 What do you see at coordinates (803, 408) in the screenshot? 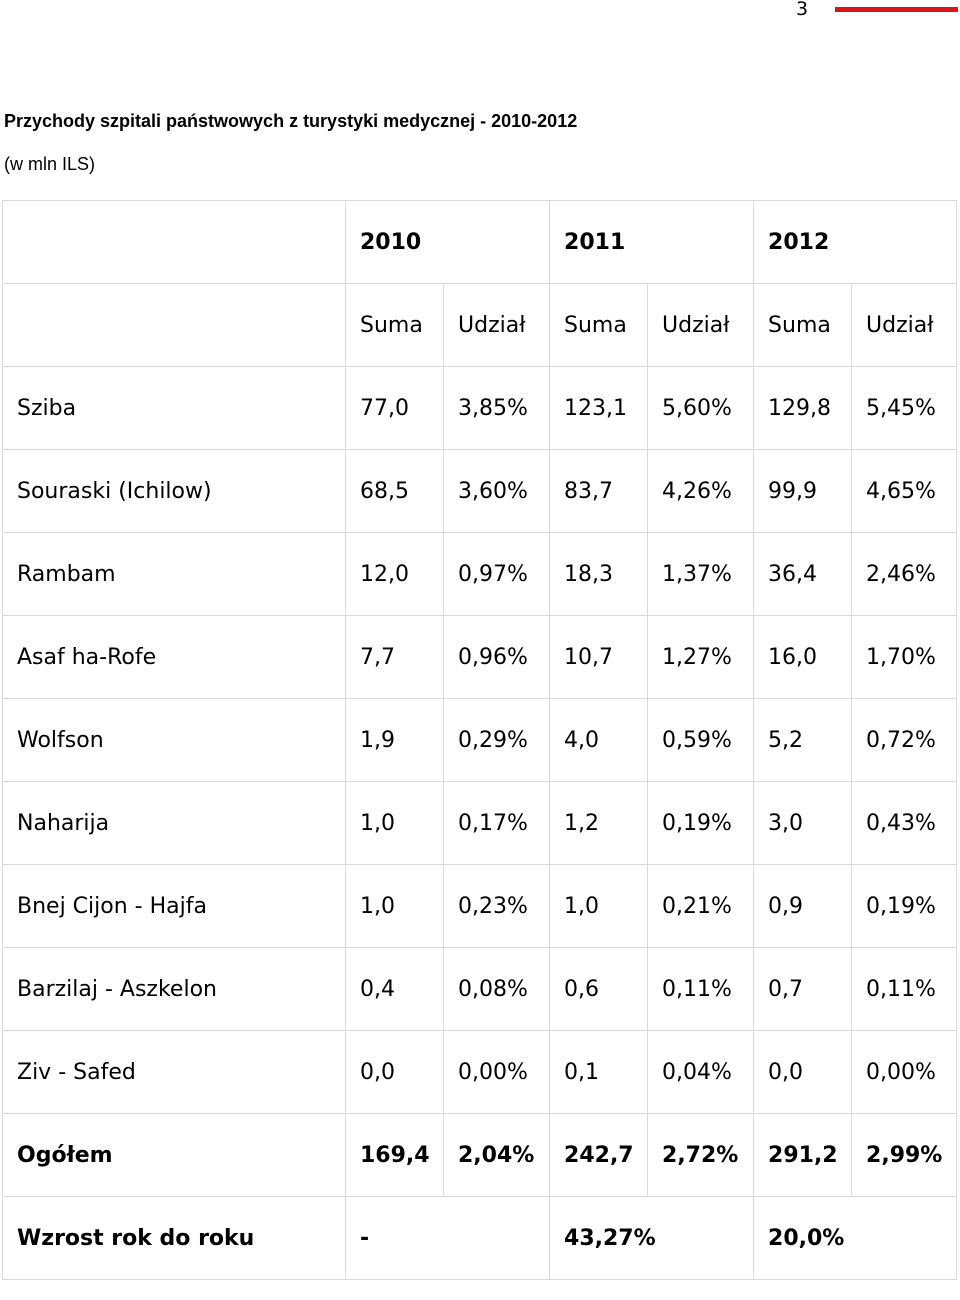
I see `value-cell: 129,8` at bounding box center [803, 408].